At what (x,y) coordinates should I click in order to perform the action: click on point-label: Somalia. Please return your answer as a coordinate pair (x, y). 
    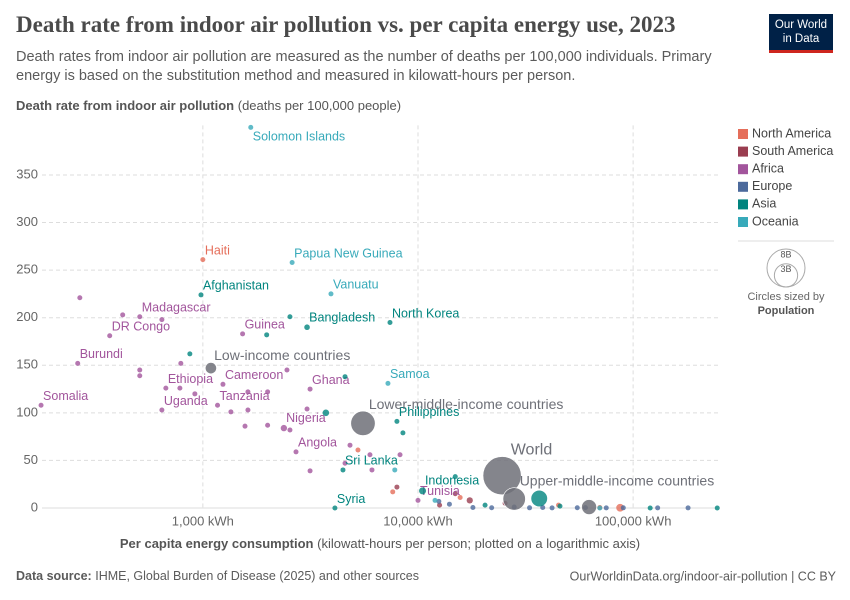
    Looking at the image, I should click on (65, 396).